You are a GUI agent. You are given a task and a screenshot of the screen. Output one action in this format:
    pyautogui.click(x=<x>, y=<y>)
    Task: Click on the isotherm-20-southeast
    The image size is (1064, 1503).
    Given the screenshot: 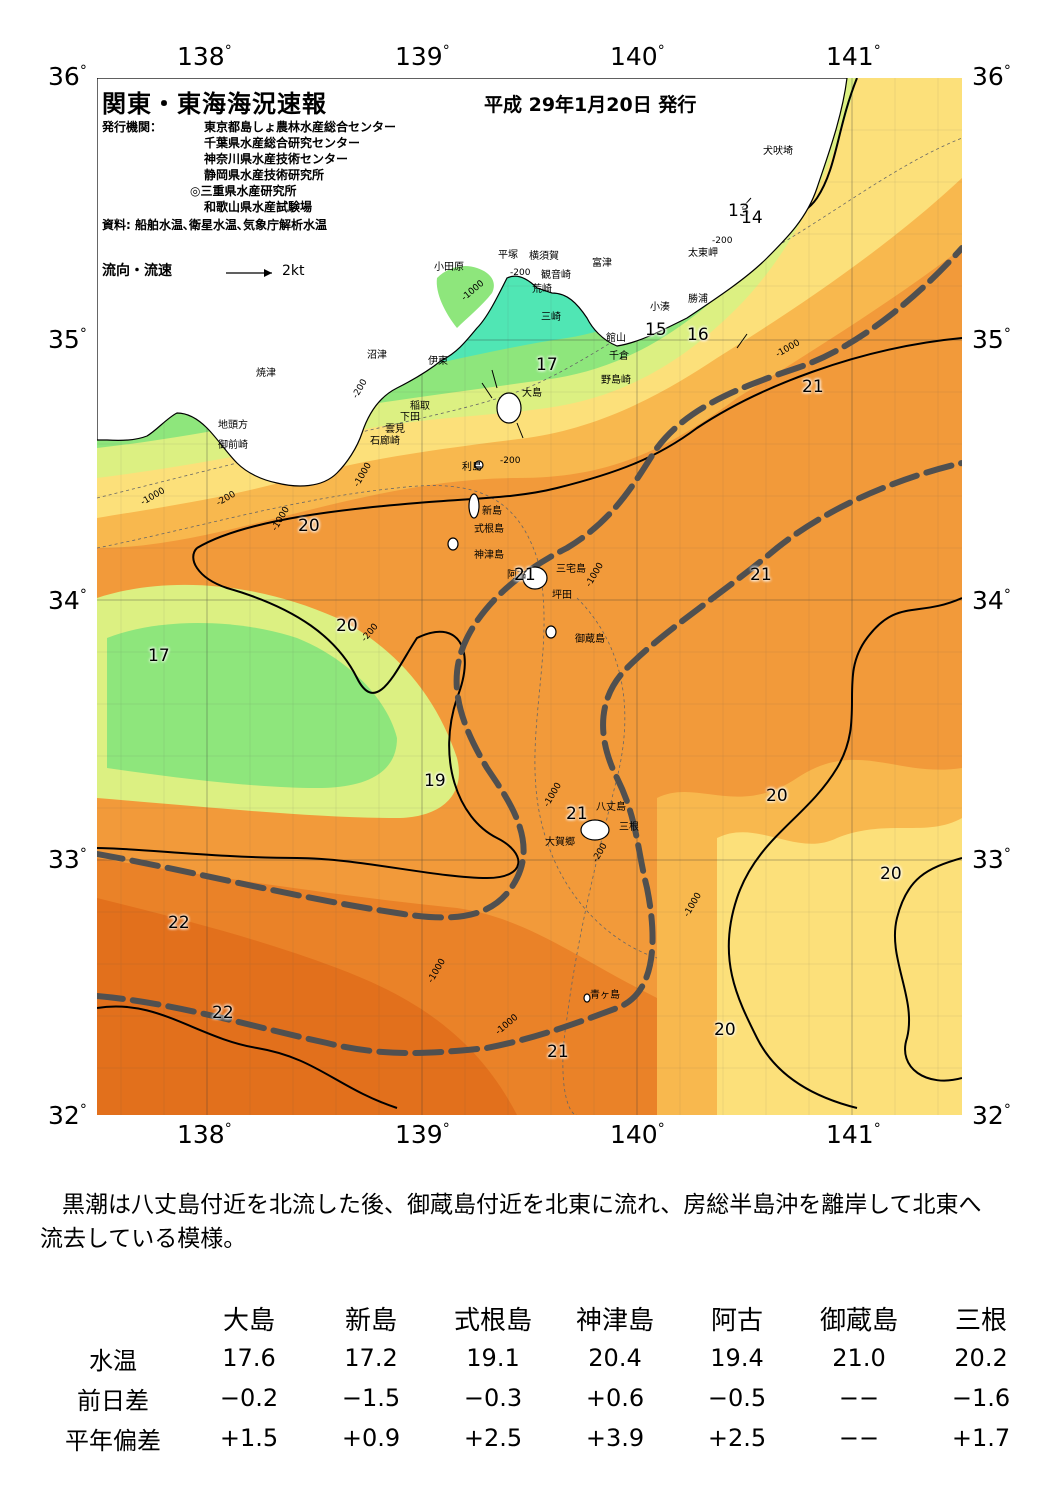 What is the action you would take?
    pyautogui.click(x=927, y=969)
    